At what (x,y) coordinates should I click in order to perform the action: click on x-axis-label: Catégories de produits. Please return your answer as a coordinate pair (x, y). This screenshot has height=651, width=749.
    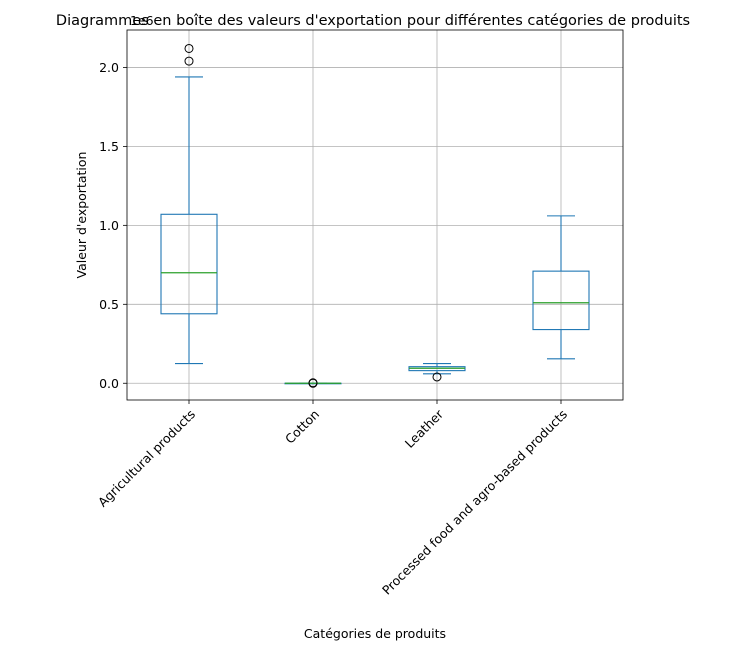
    Looking at the image, I should click on (375, 633).